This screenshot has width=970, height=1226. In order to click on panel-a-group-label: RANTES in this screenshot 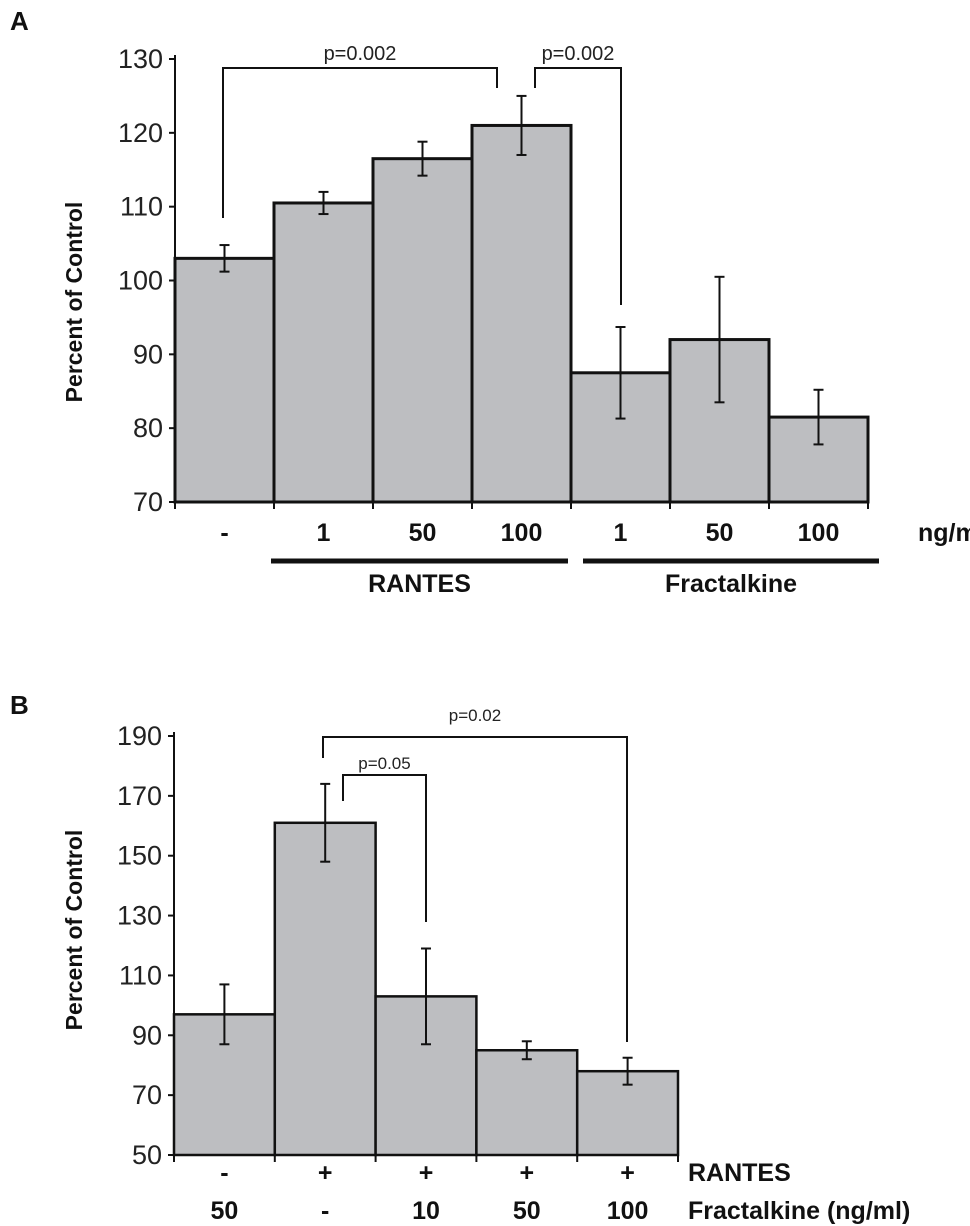, I will do `click(419, 584)`.